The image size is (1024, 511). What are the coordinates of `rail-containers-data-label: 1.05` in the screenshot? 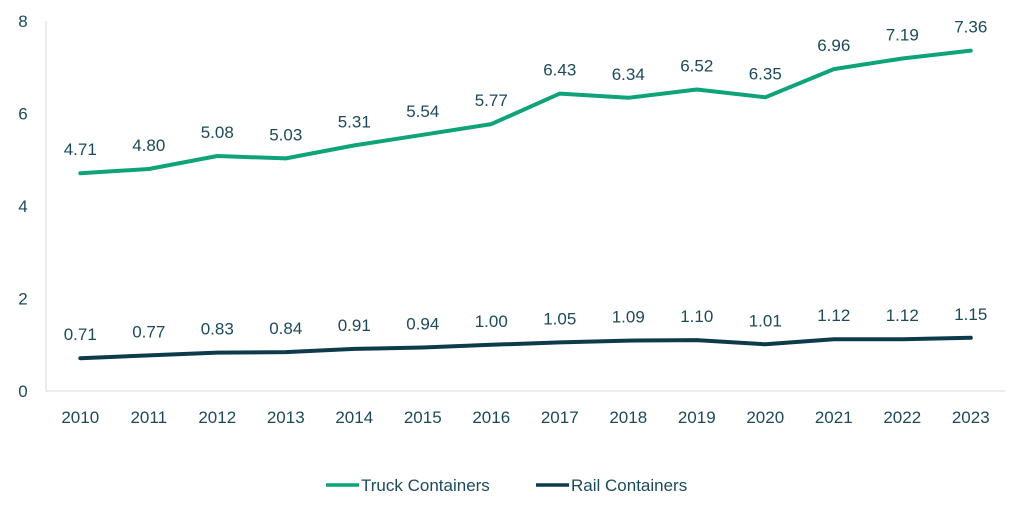 It's located at (559, 318).